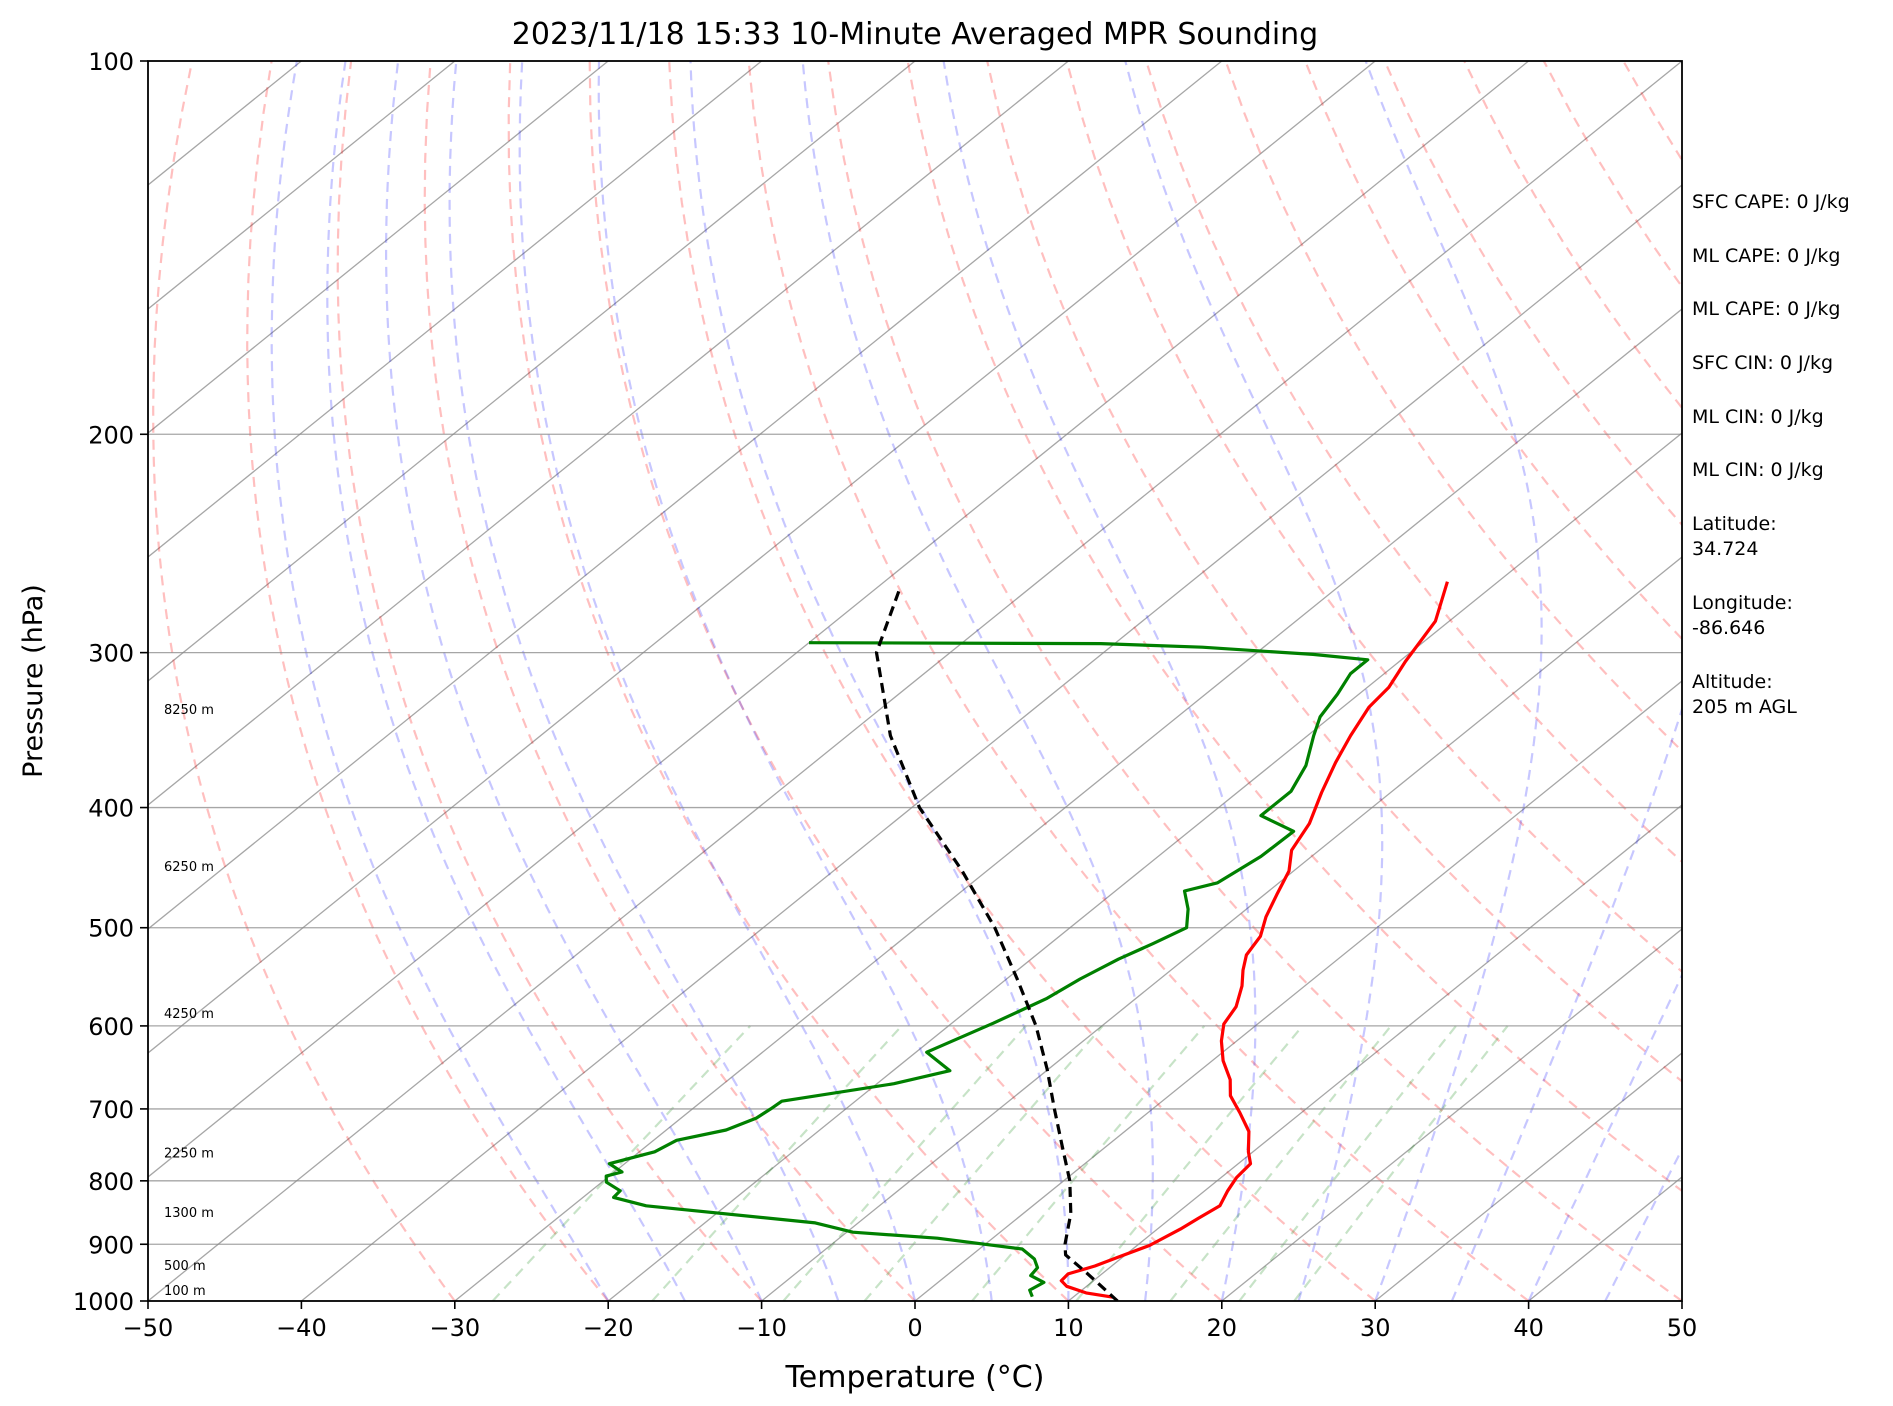 The image size is (1893, 1406). Describe the element at coordinates (1734, 536) in the screenshot. I see `stat-latitude: Latitude: 34.724` at that location.